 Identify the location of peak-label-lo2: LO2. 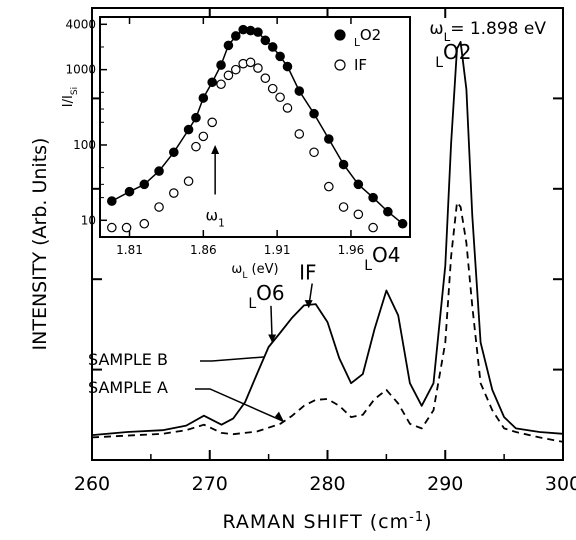
(453, 55).